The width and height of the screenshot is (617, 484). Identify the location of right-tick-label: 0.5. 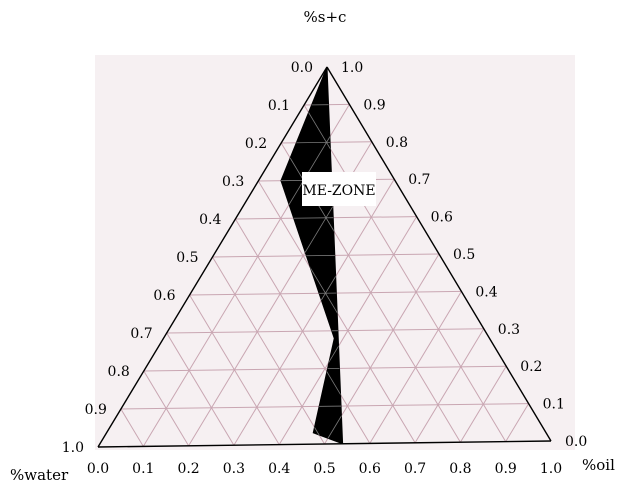
(464, 255).